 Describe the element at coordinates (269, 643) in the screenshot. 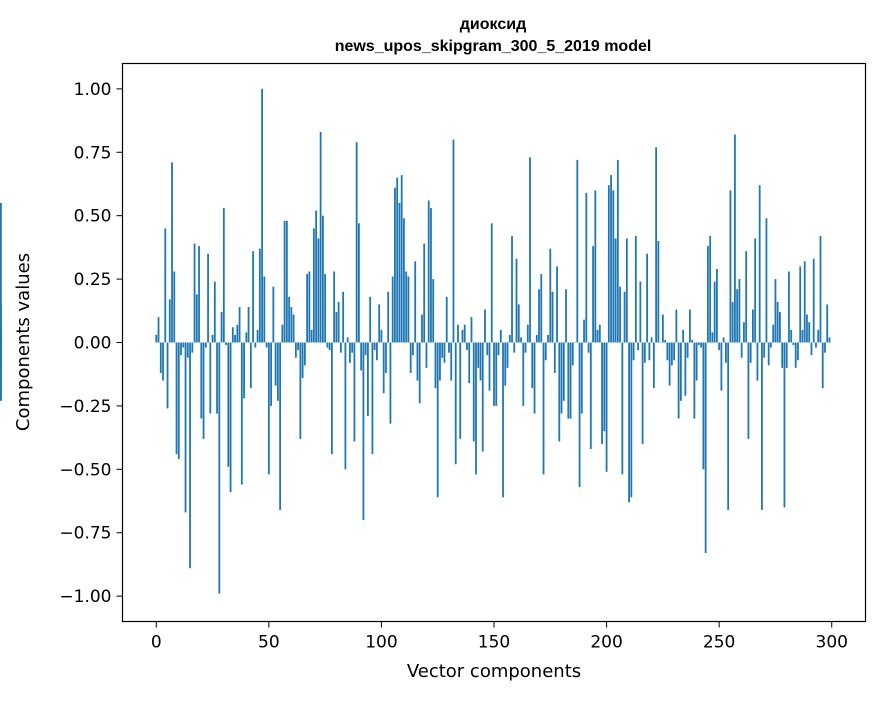

I see `x-tick-label: 50` at that location.